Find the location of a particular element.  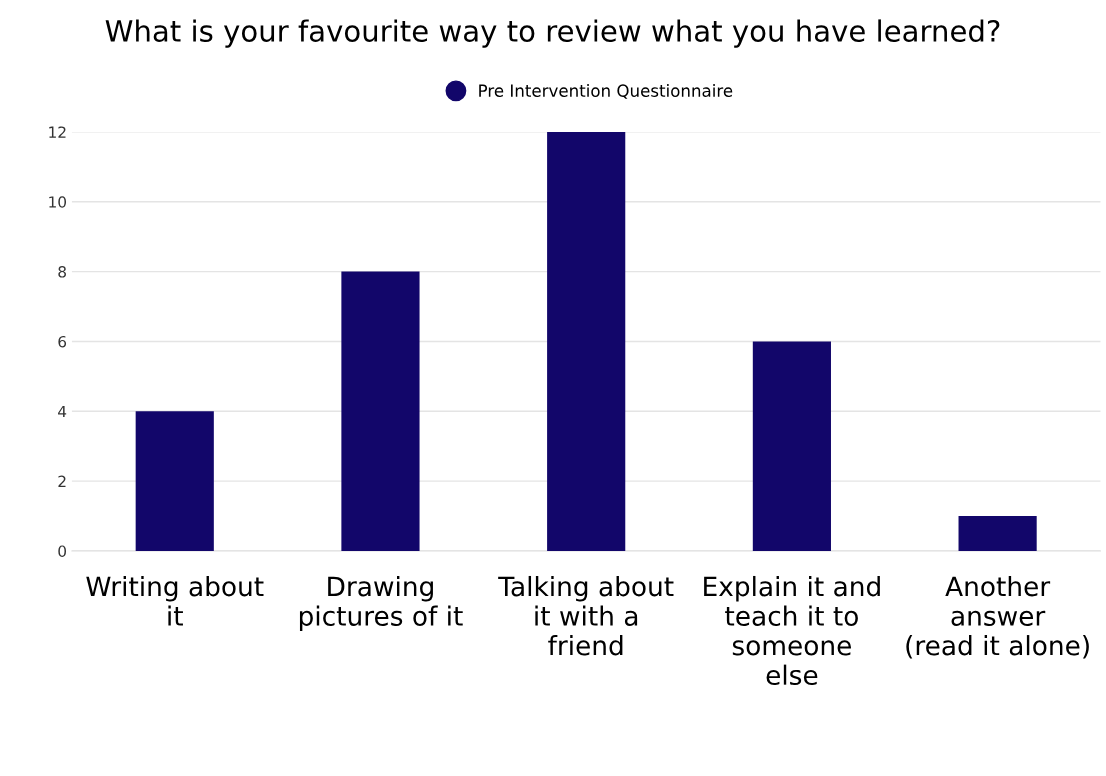

y-tick-label: 8 is located at coordinates (62, 272).